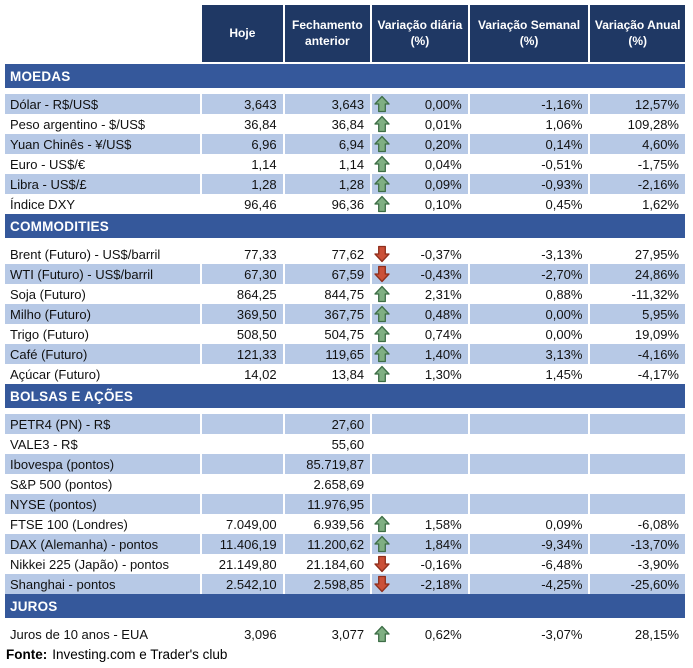 The width and height of the screenshot is (693, 668). I want to click on source-note: Fonte: Investing.com e Trader's club, so click(349, 654).